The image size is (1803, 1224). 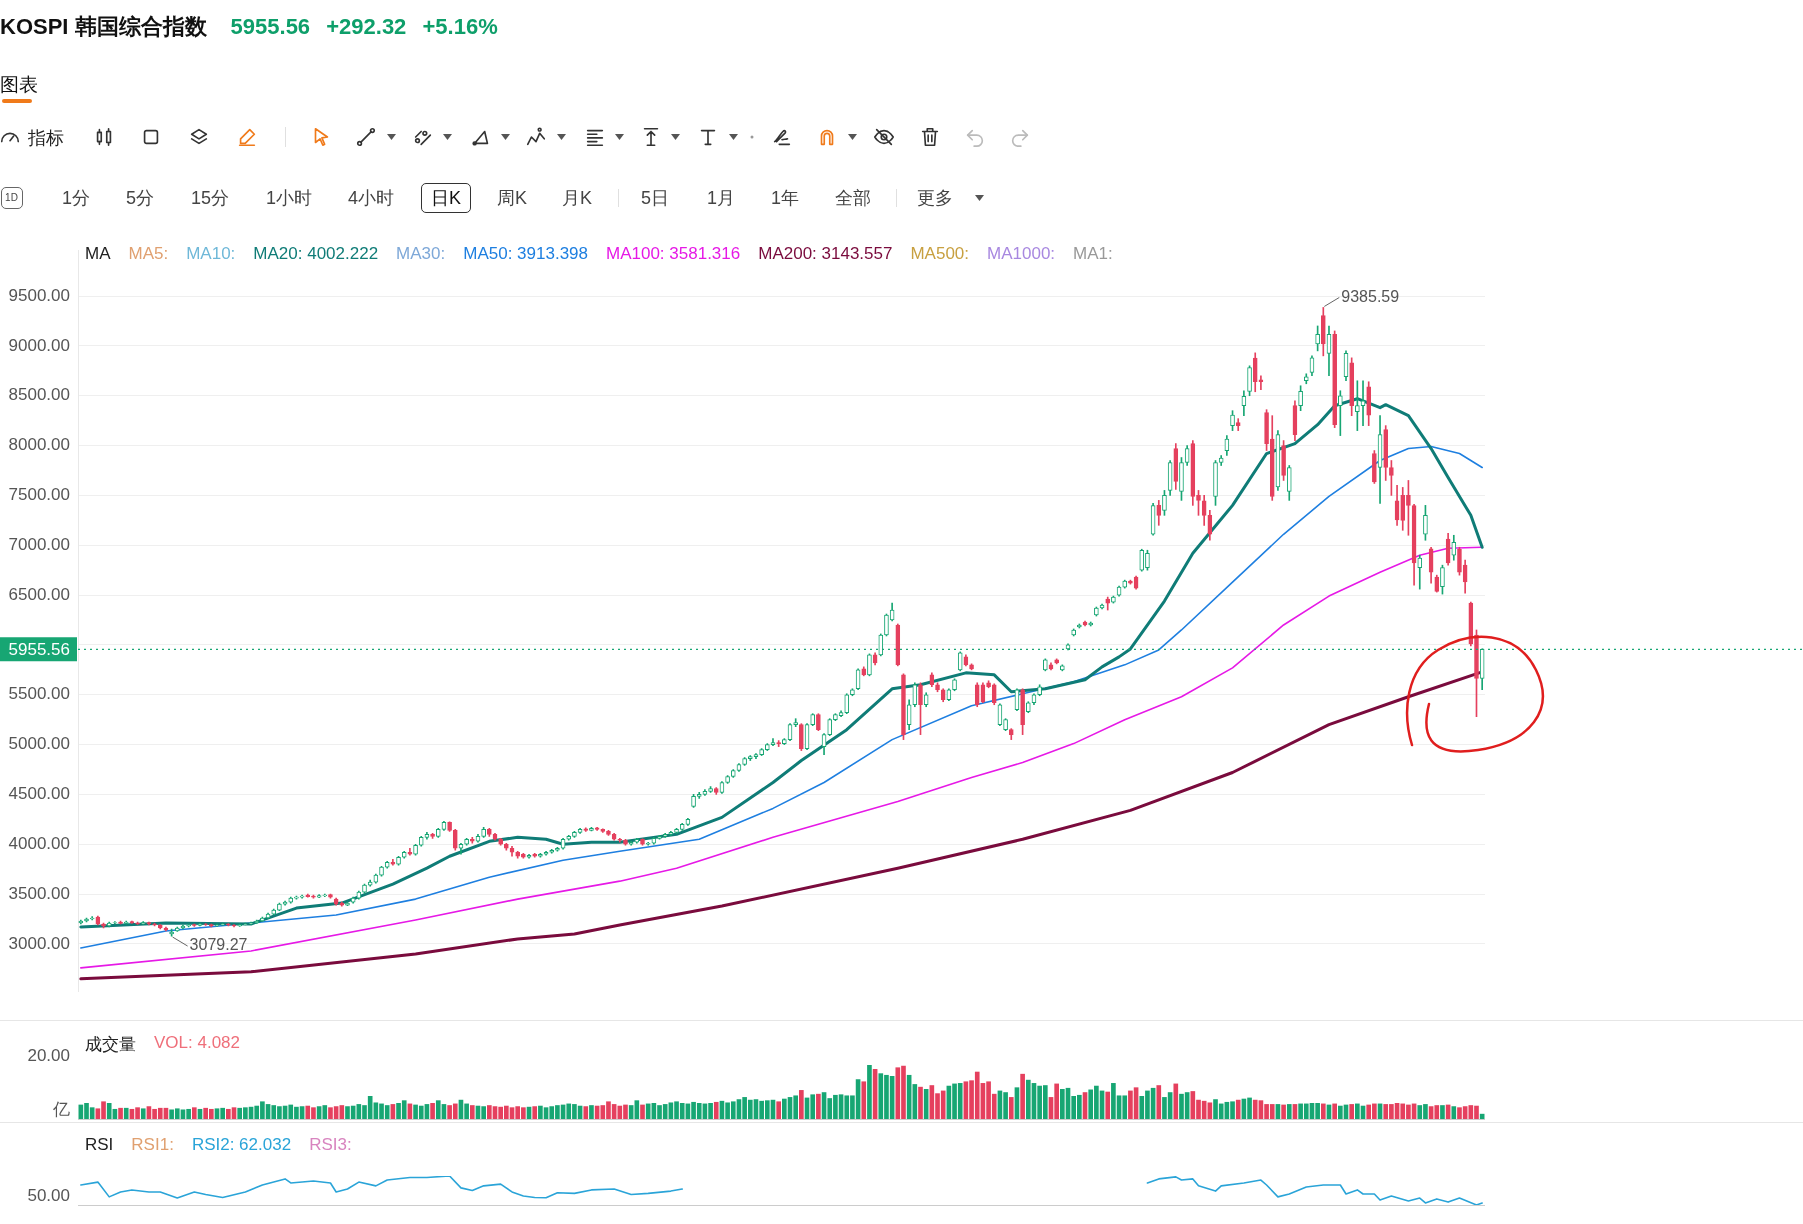 What do you see at coordinates (39, 544) in the screenshot?
I see `y-tick-label: 7000.00` at bounding box center [39, 544].